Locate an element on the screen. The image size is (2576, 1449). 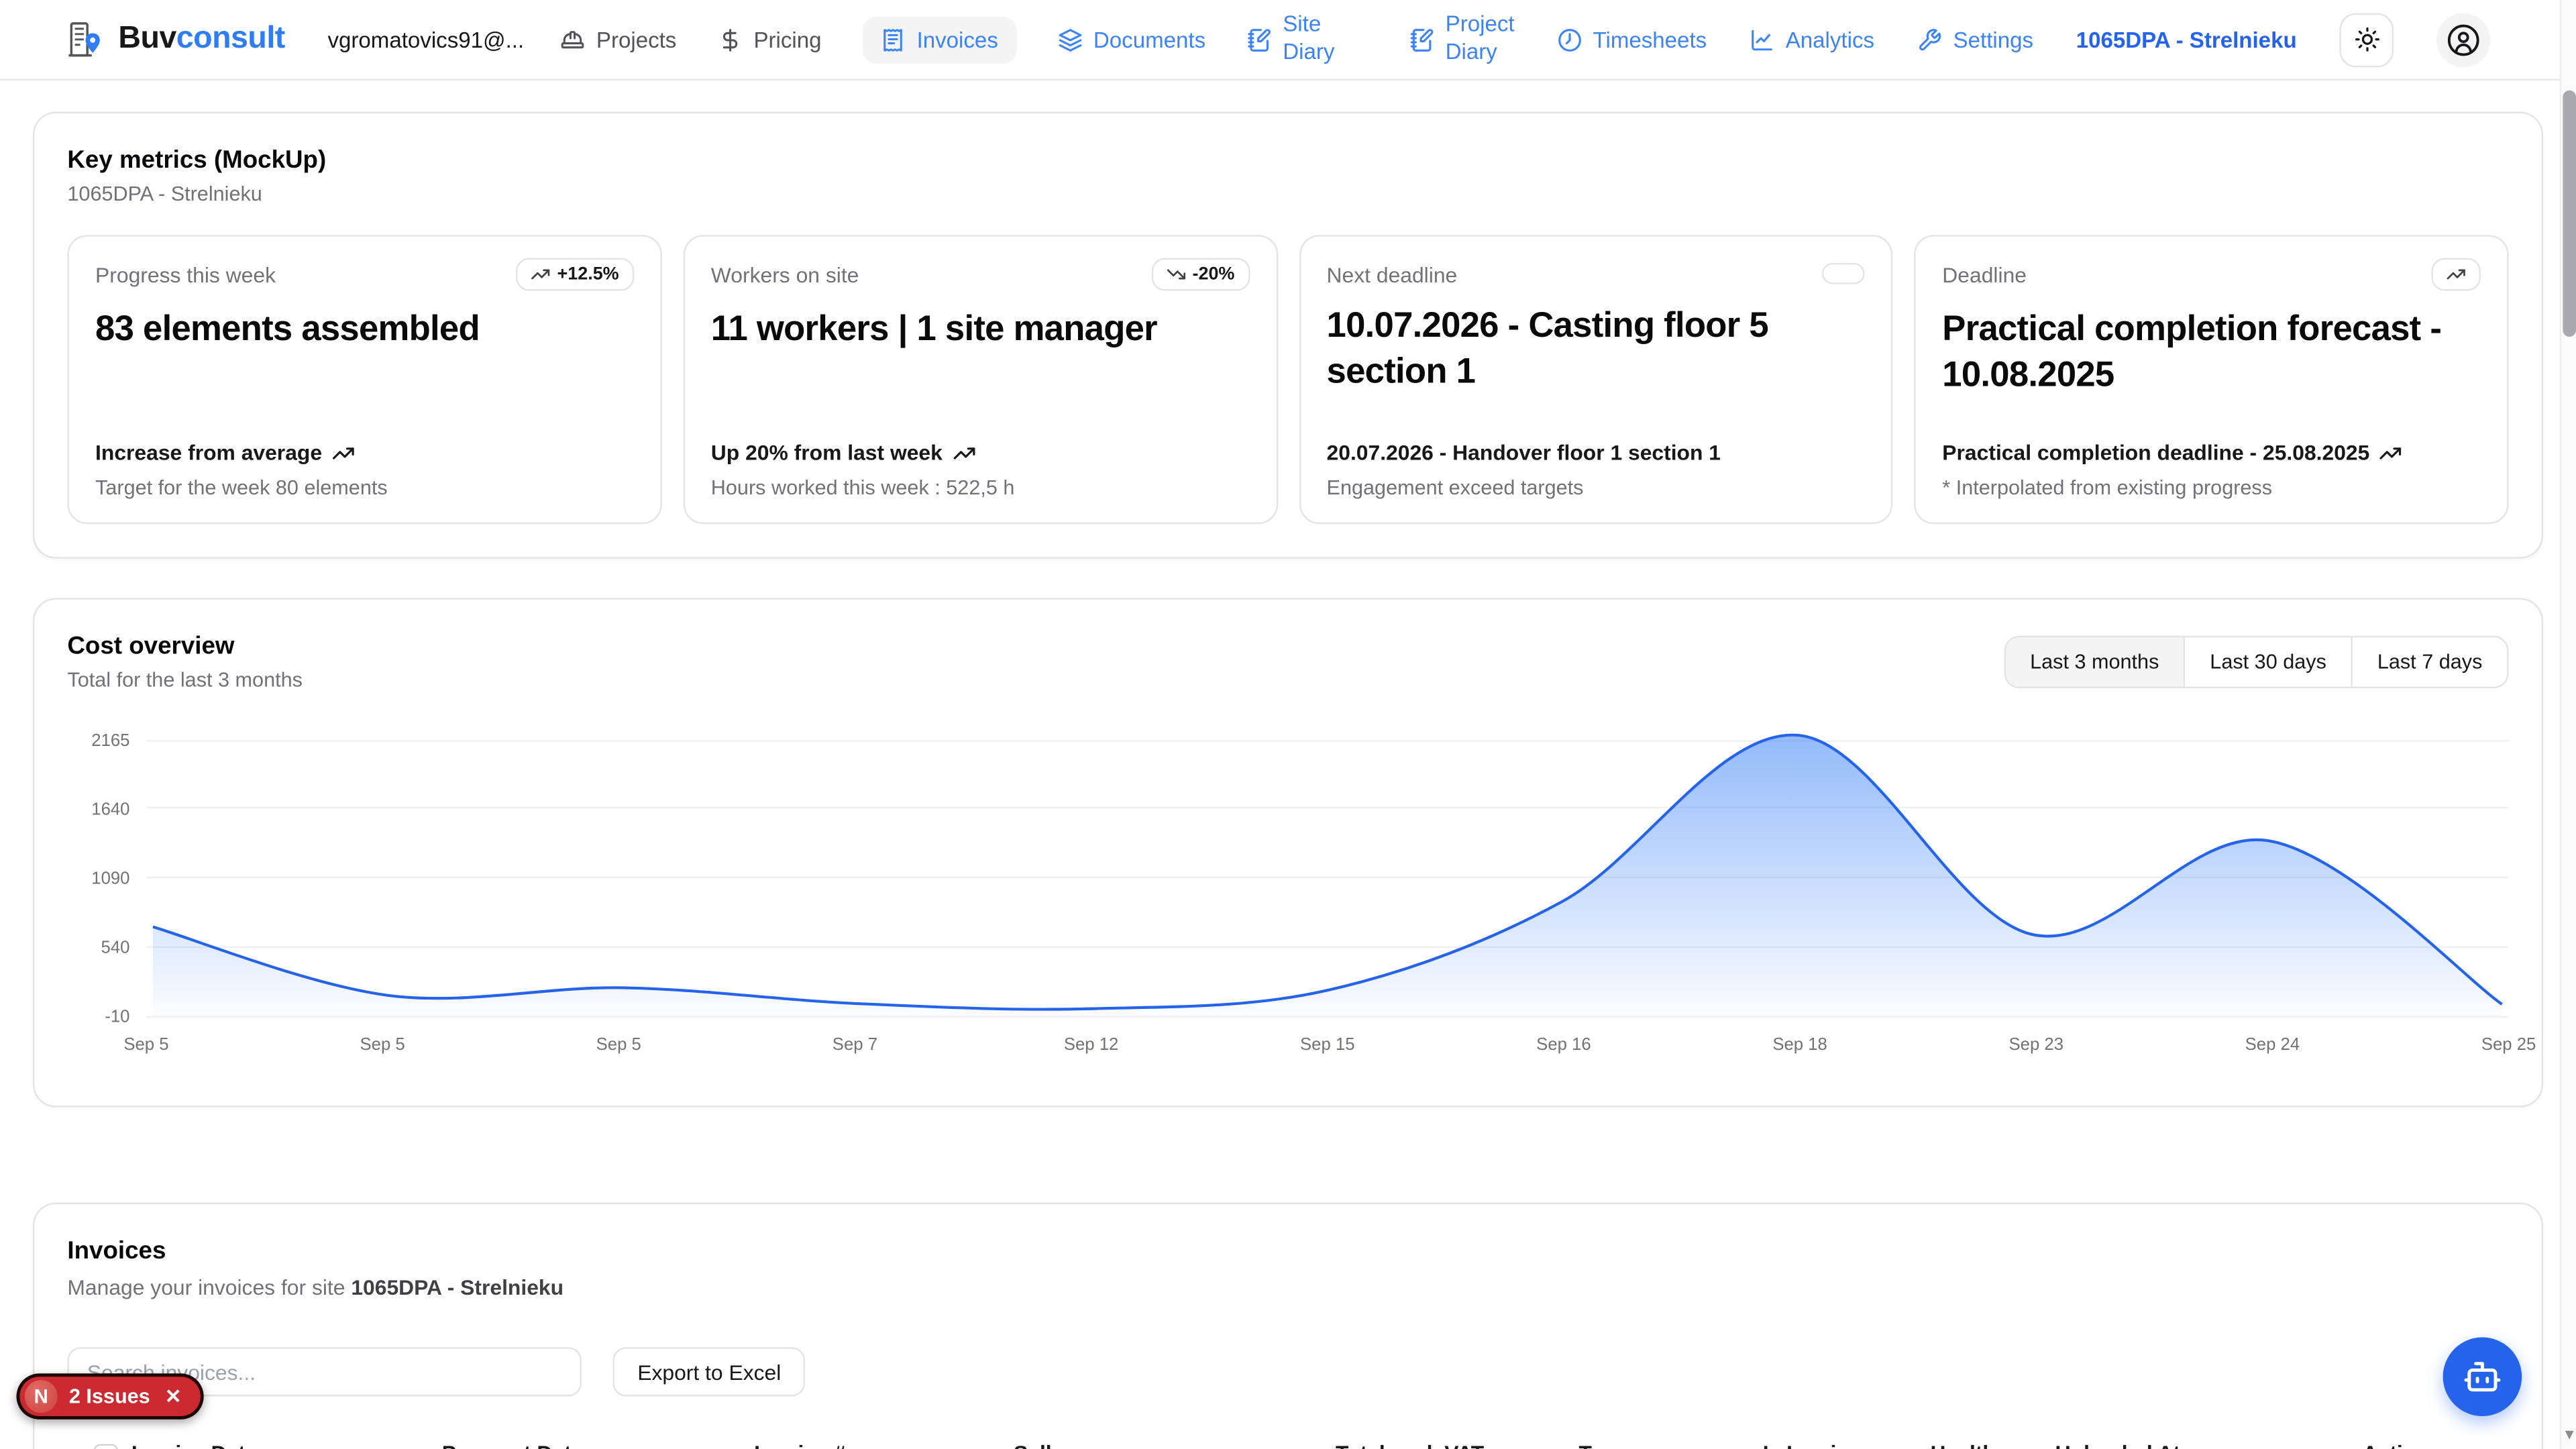
nav-item-pricing: Pricing is located at coordinates (770, 39).